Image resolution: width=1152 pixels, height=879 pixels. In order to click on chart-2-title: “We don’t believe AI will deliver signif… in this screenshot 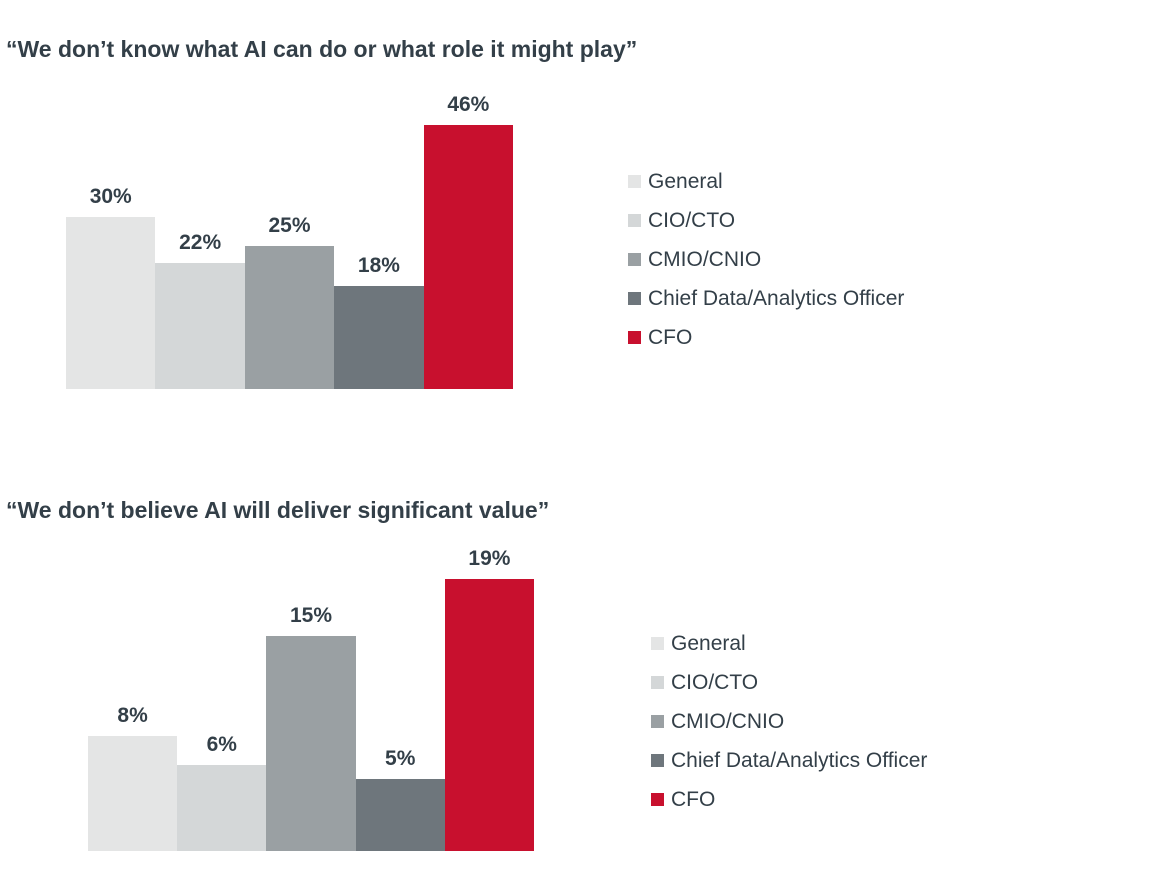, I will do `click(278, 510)`.